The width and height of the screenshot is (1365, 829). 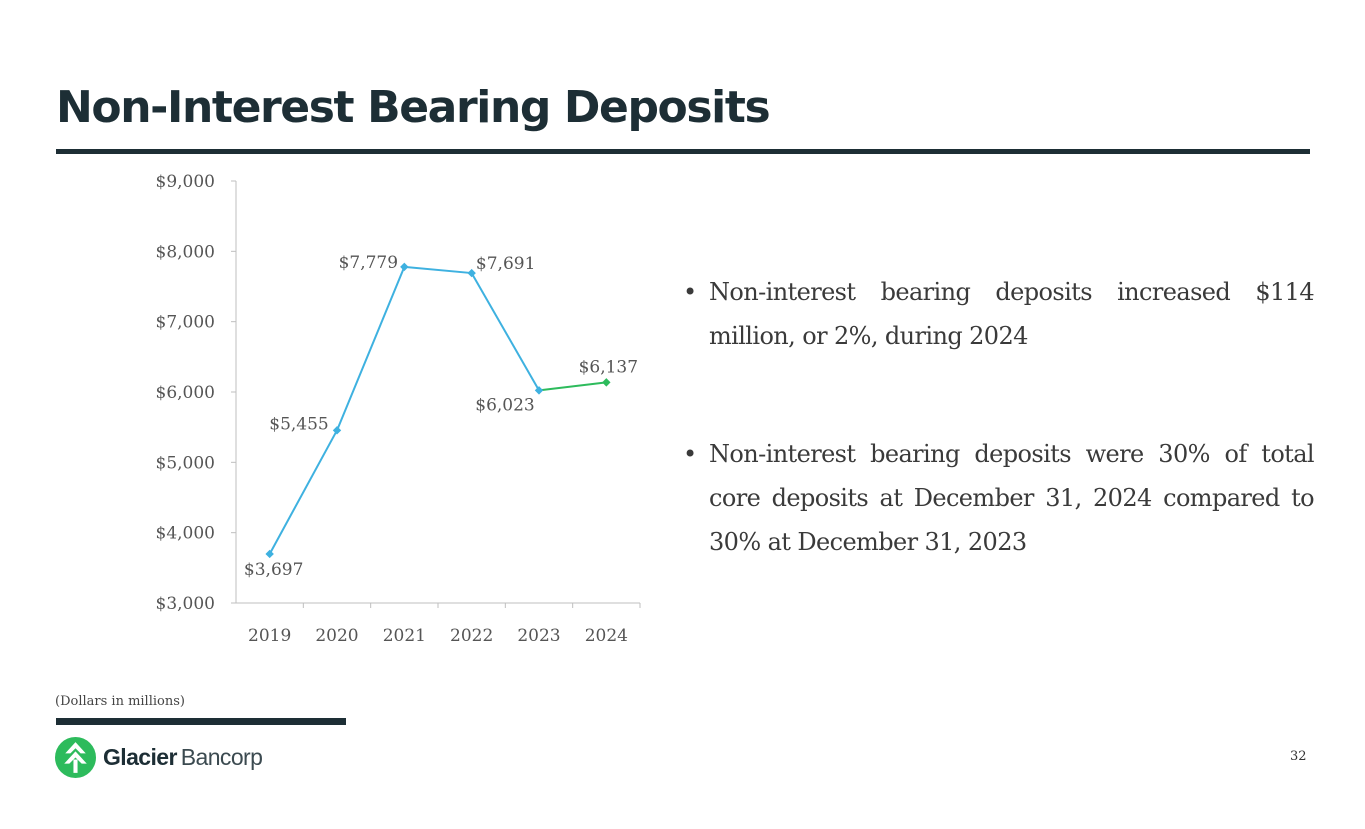 What do you see at coordinates (185, 252) in the screenshot?
I see `y-tick-label: $8,000` at bounding box center [185, 252].